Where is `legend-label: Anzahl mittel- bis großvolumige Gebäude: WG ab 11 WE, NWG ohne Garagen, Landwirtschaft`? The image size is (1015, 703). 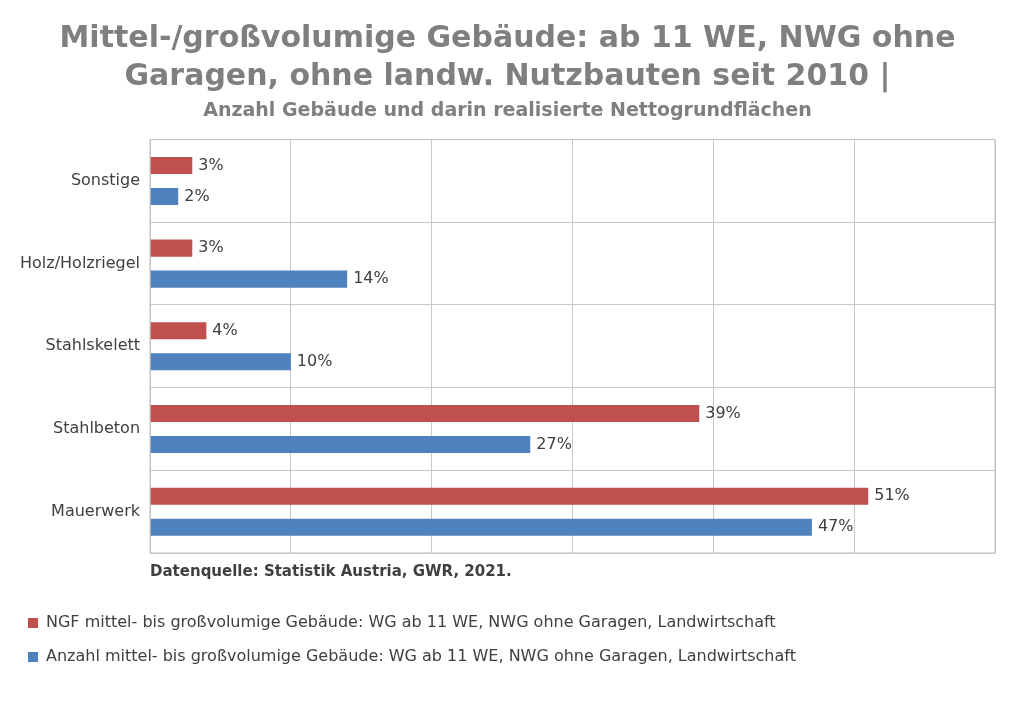 legend-label: Anzahl mittel- bis großvolumige Gebäude: WG ab 11 WE, NWG ohne Garagen, Landwirtschaft is located at coordinates (421, 656).